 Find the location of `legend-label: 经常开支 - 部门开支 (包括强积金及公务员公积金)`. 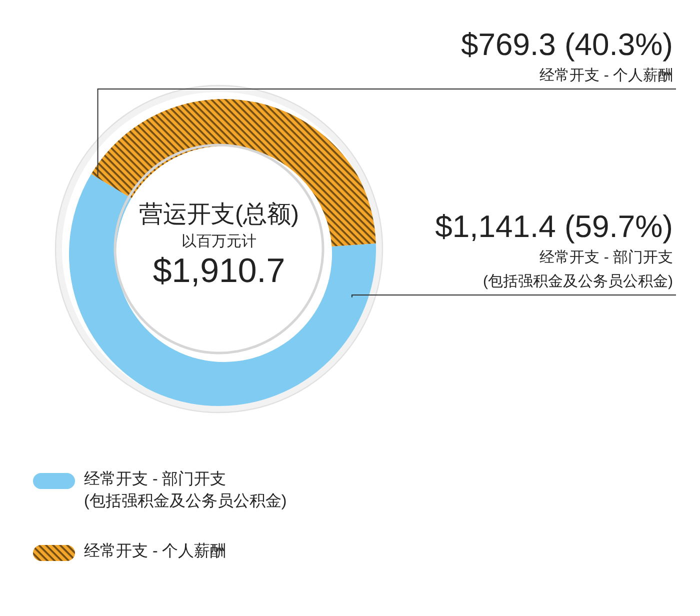

legend-label: 经常开支 - 部门开支 (包括强积金及公务员公积金) is located at coordinates (185, 491).